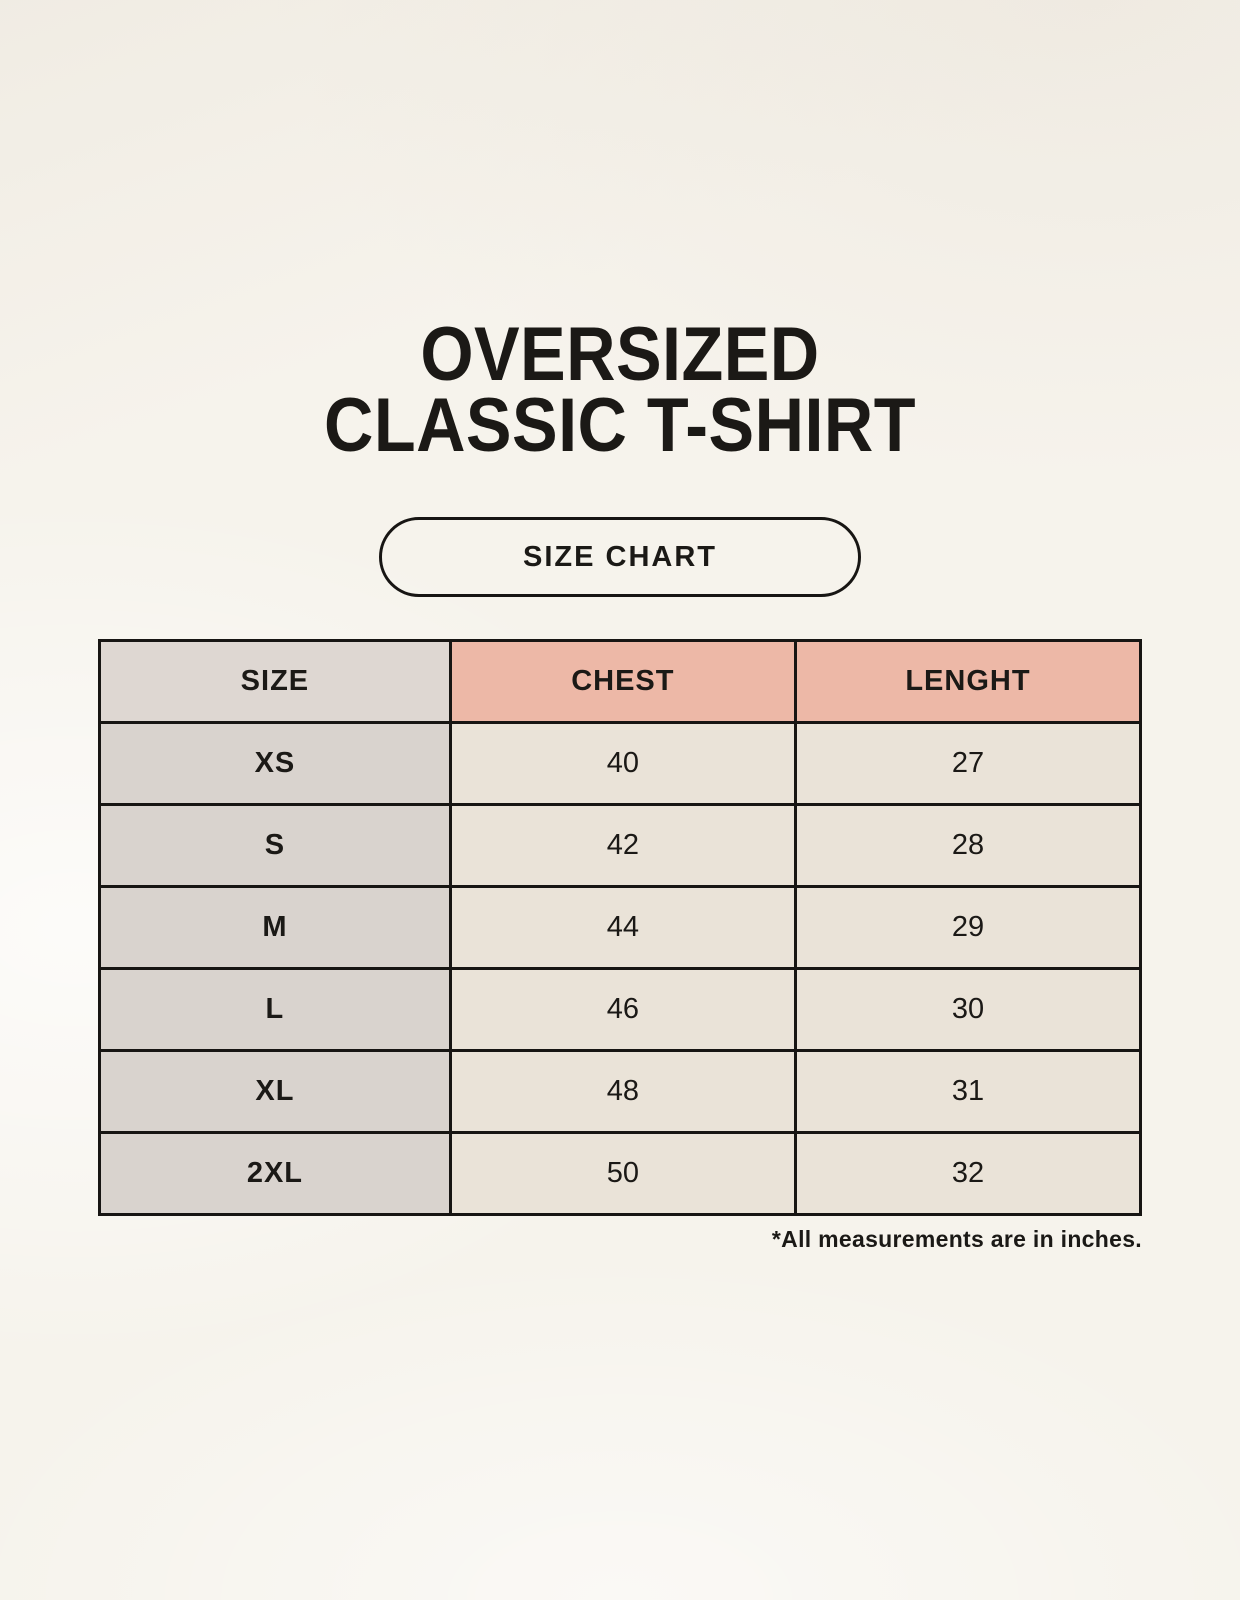  I want to click on chest-value-xl: 48, so click(622, 1092).